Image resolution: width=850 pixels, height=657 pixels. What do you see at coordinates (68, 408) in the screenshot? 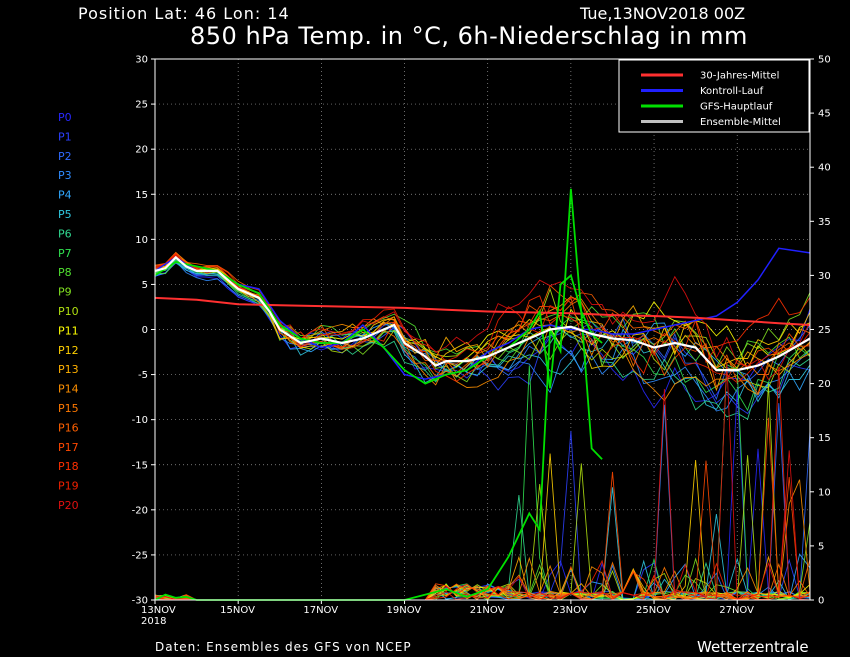
I see `member-label-p15: P15` at bounding box center [68, 408].